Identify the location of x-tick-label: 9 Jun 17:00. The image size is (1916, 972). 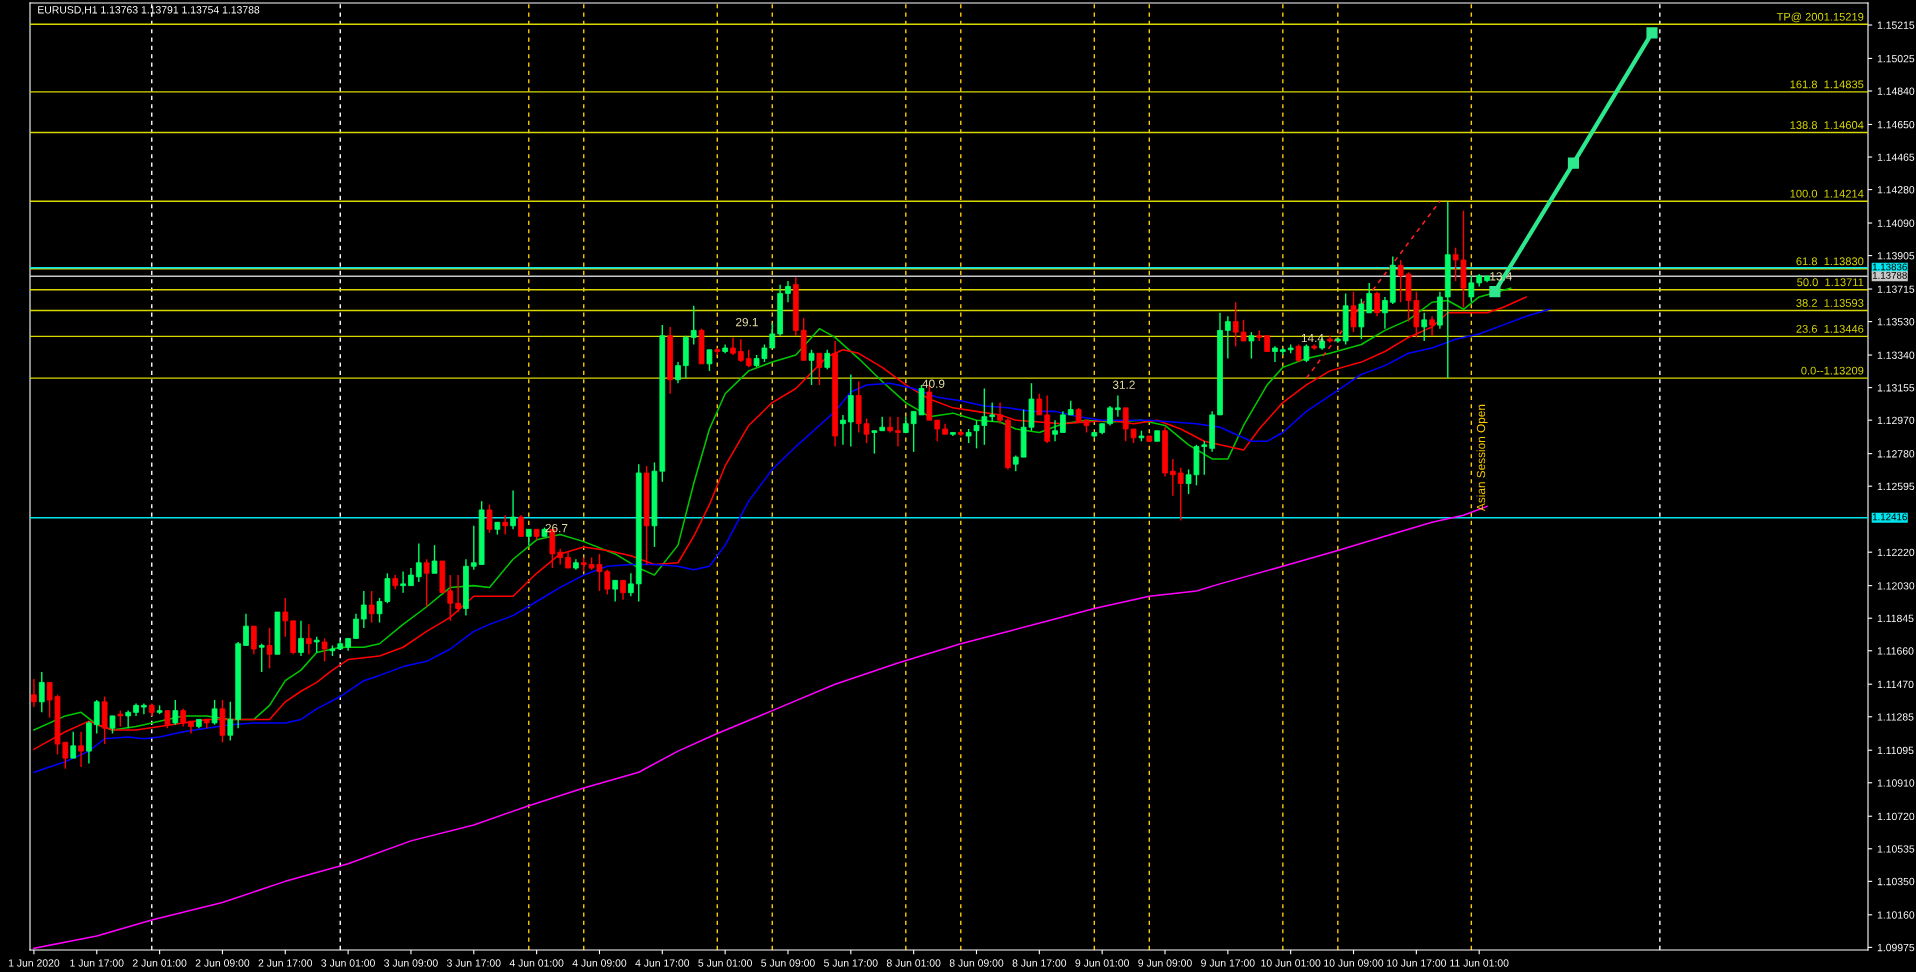
(1228, 963).